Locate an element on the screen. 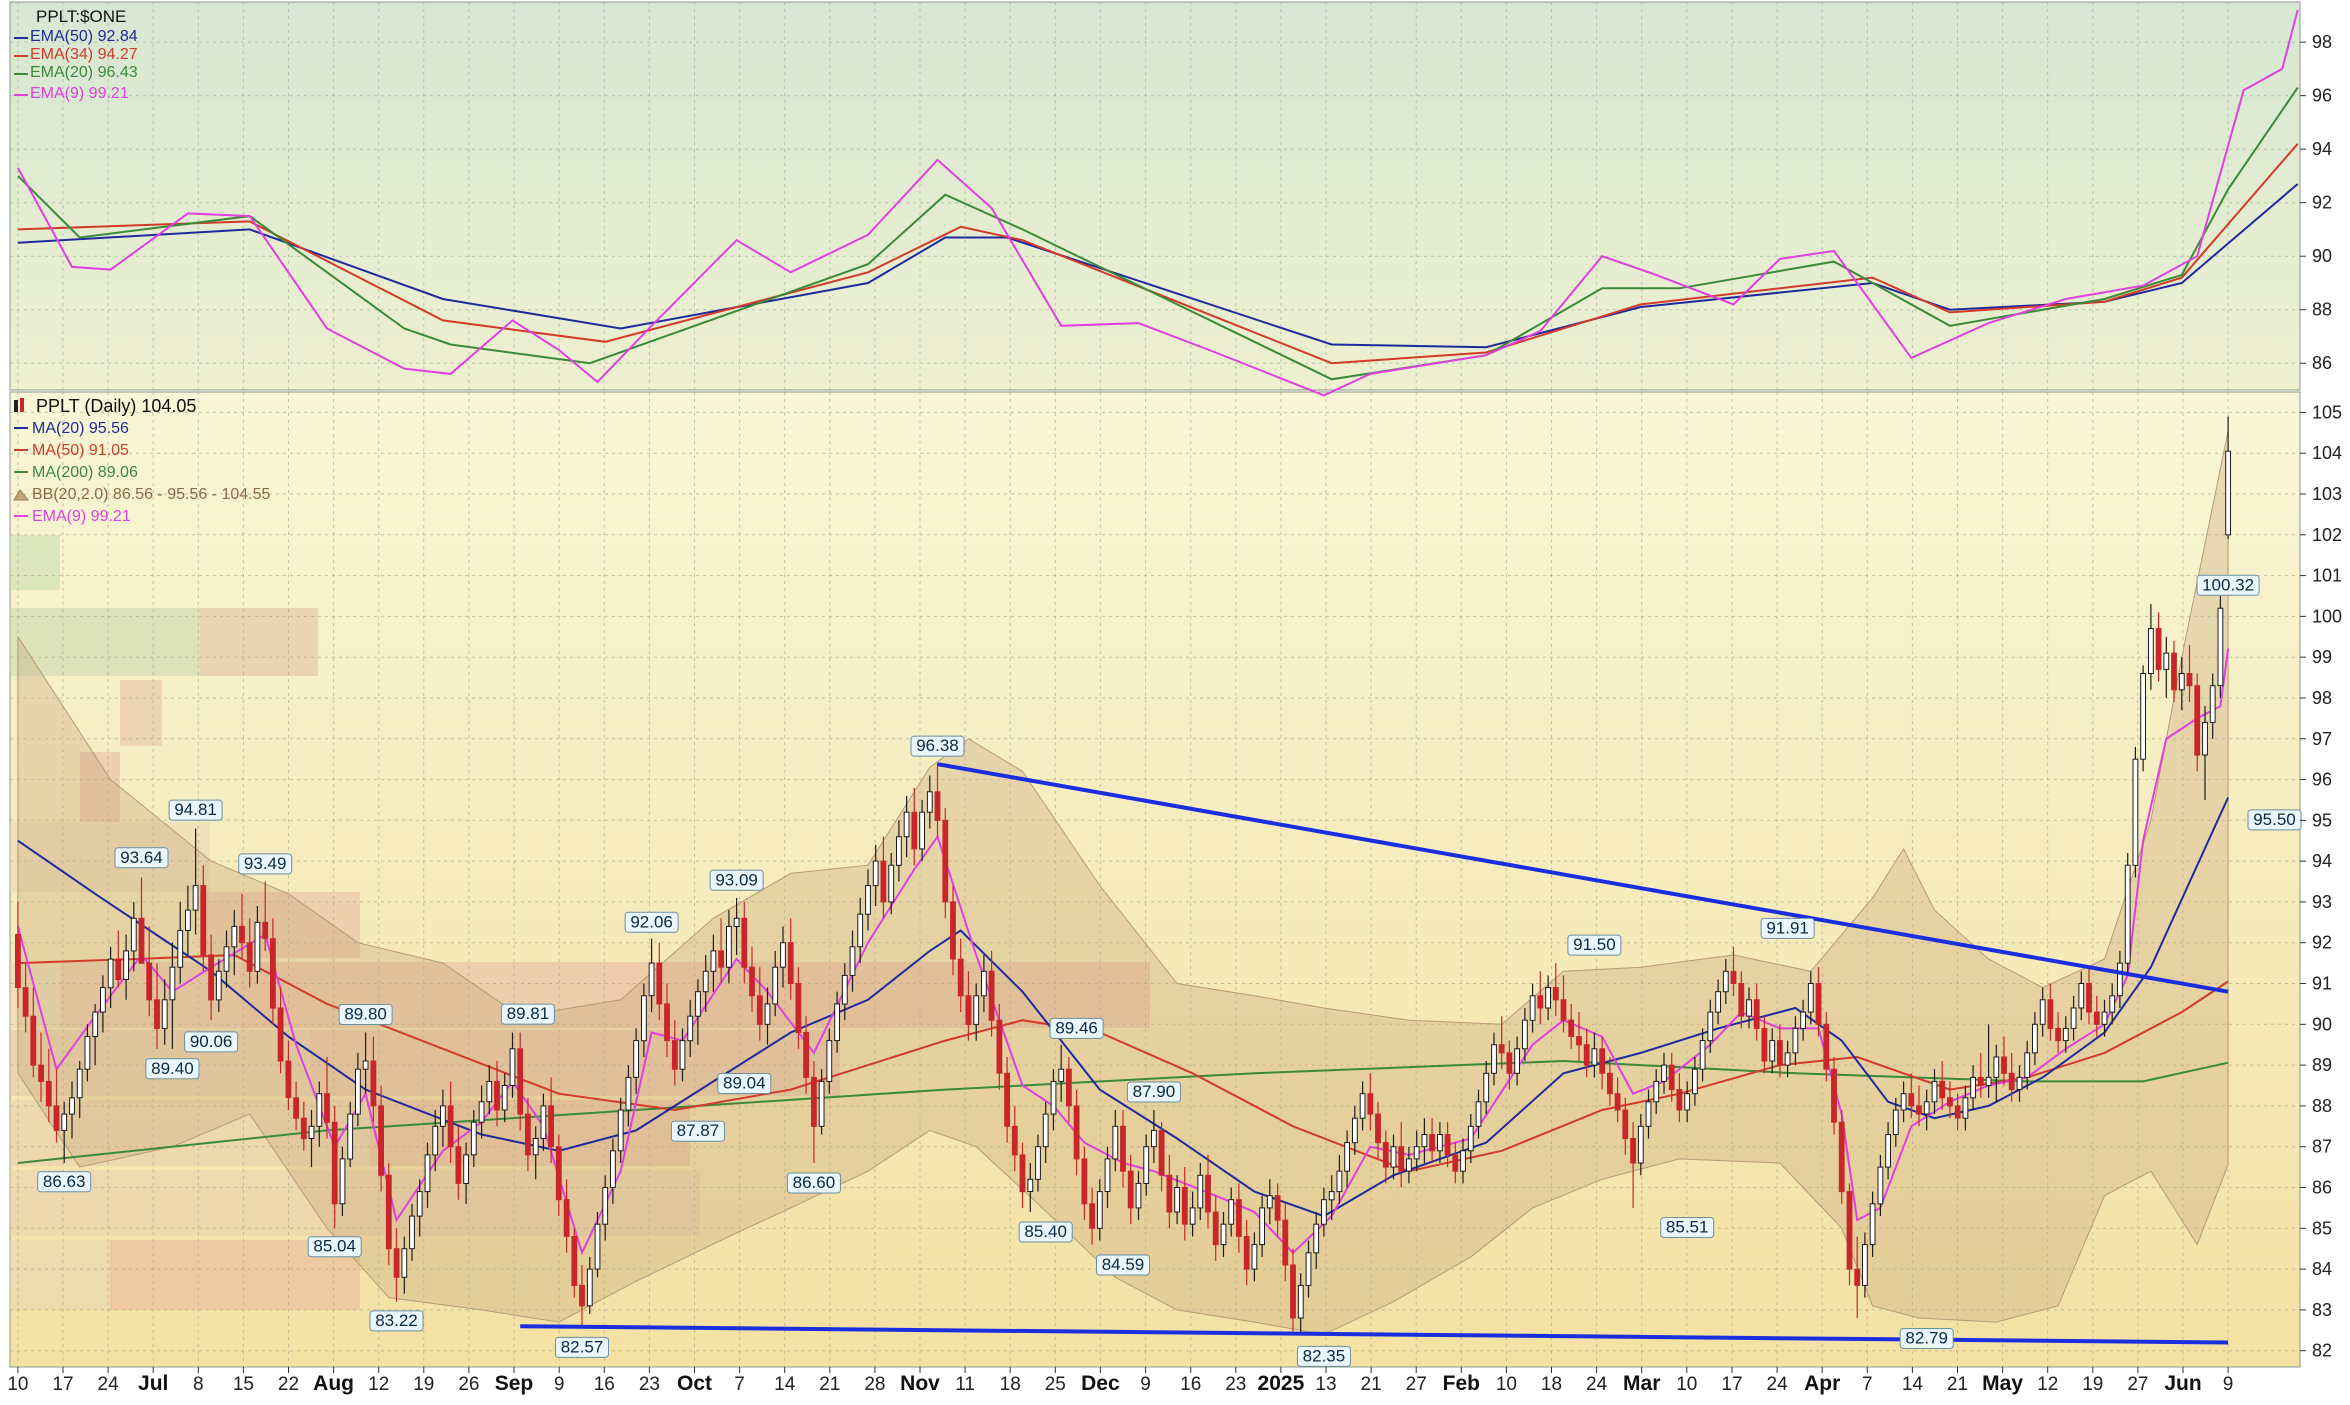  x-tick-label: 24 is located at coordinates (109, 1384).